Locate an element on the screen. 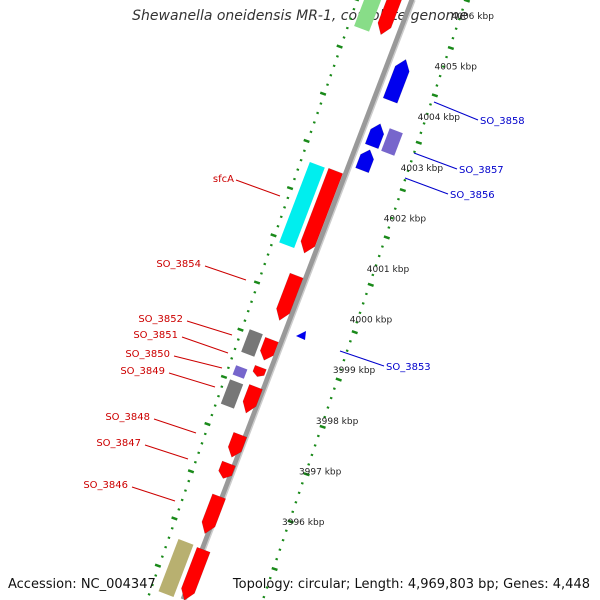 This screenshot has width=600, height=600. left-gene-label: SO_3852 is located at coordinates (160, 319).